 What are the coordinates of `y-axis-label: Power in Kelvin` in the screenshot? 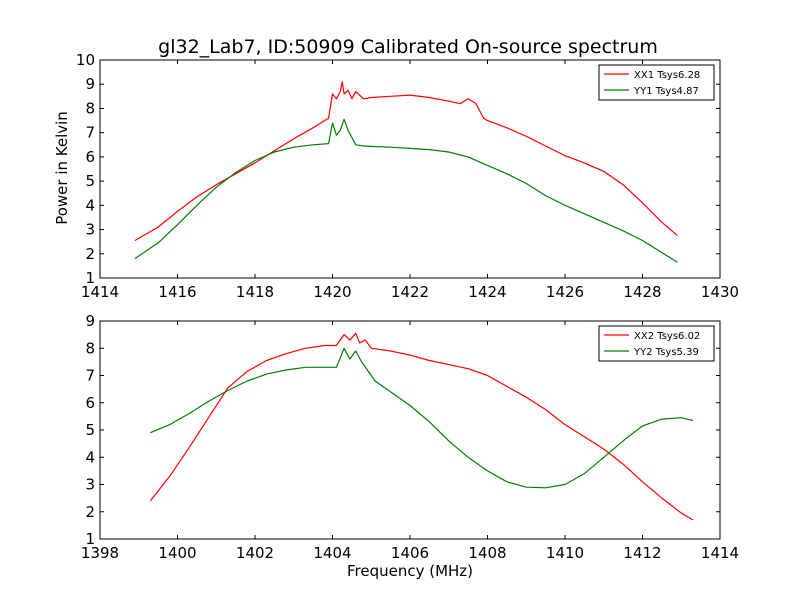 It's located at (62, 168).